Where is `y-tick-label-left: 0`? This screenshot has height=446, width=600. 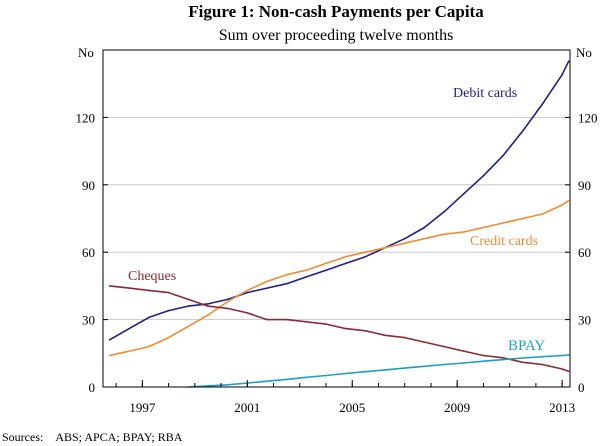 y-tick-label-left: 0 is located at coordinates (92, 387).